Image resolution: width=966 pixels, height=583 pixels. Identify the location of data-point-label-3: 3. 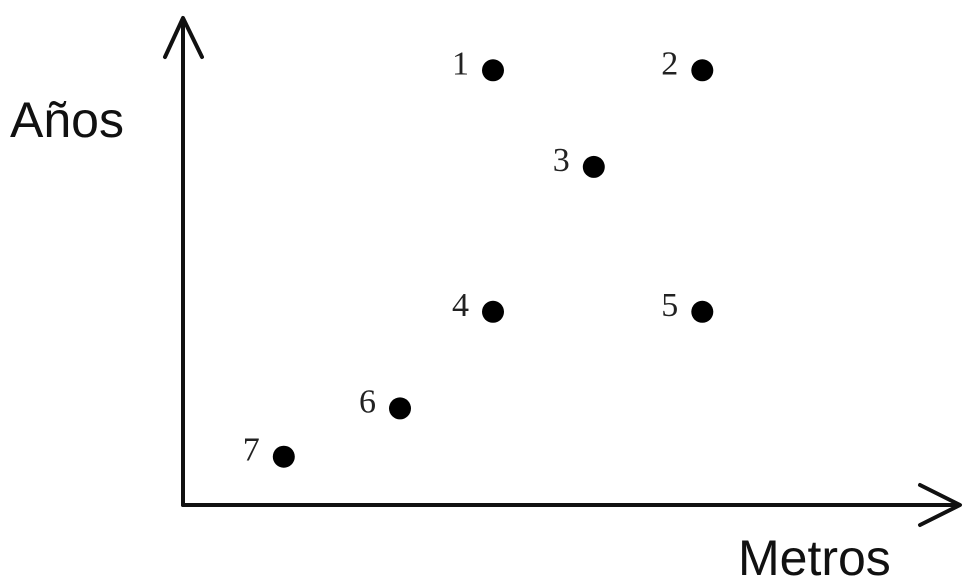
(561, 160).